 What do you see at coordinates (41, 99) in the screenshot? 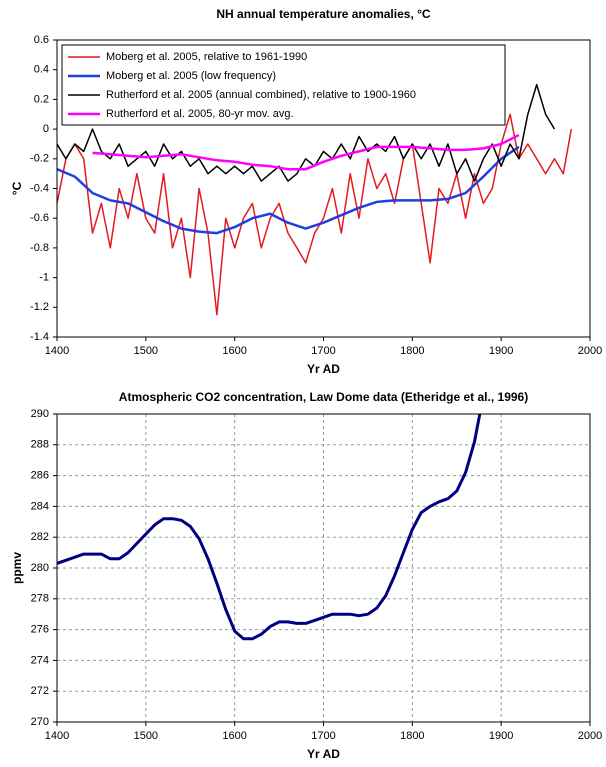
I see `y-tick-label: 0.2` at bounding box center [41, 99].